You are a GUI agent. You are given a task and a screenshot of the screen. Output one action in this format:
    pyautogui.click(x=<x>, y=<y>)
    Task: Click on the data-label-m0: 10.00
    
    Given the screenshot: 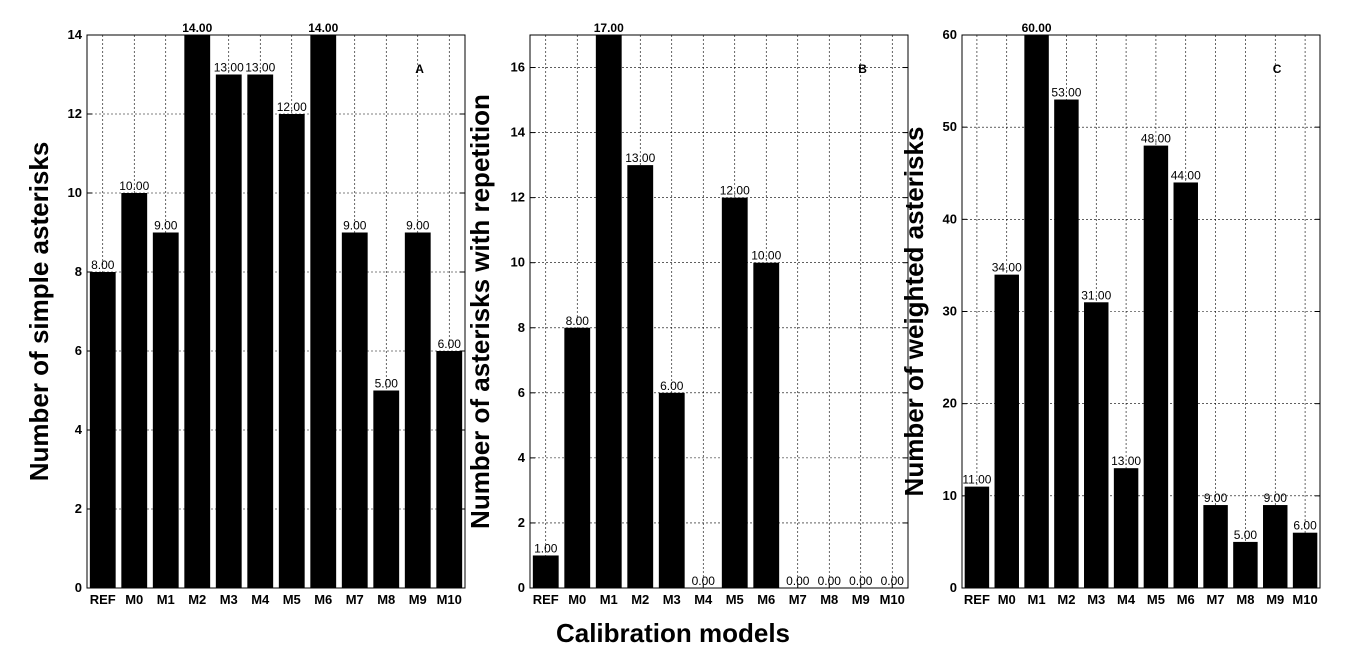 What is the action you would take?
    pyautogui.click(x=134, y=186)
    